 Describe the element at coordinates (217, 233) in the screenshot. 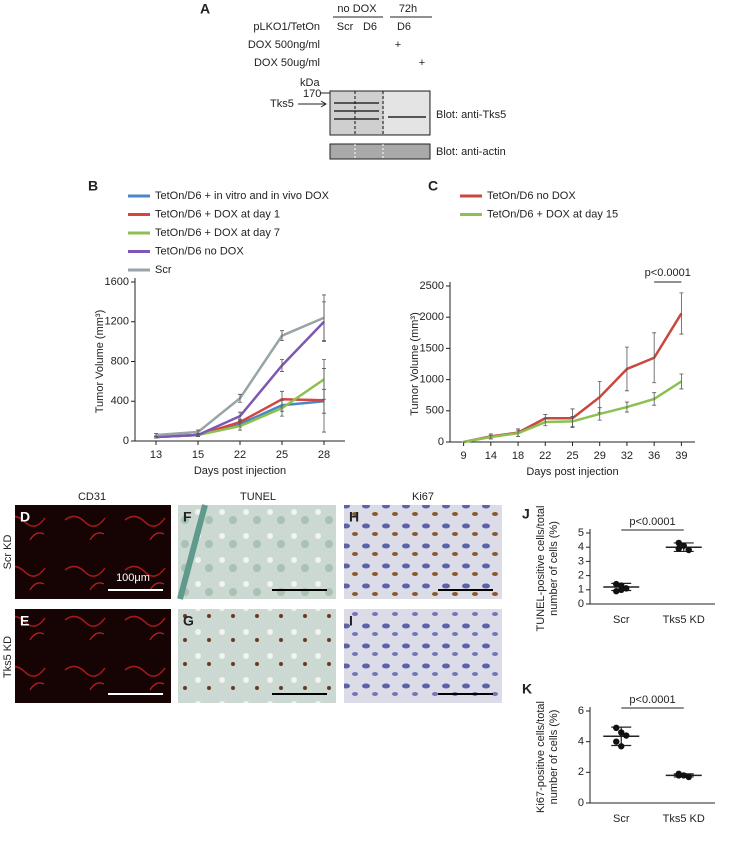

I see `legend-label: TetOn/D6 + DOX at day 7` at that location.